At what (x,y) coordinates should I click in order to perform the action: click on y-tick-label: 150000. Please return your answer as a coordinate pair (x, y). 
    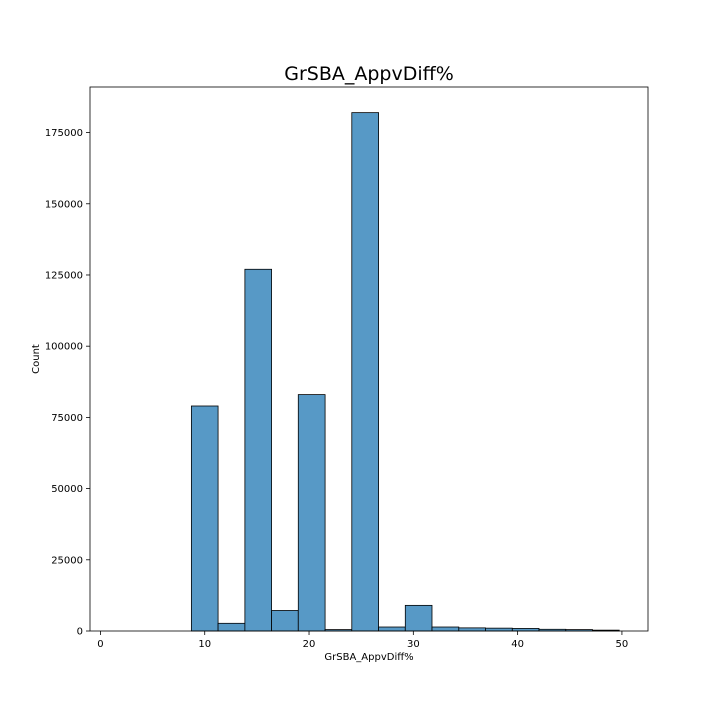
    Looking at the image, I should click on (64, 204).